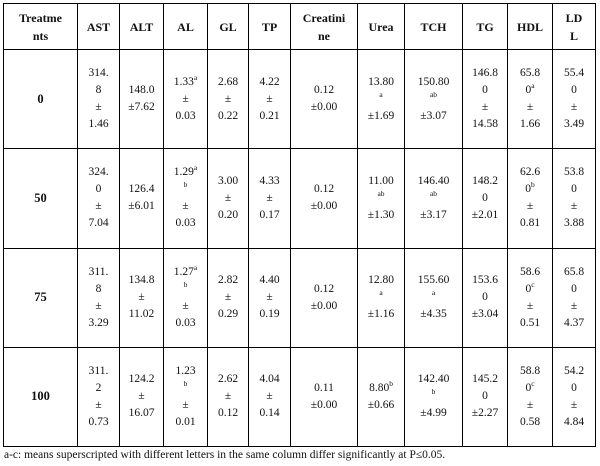  Describe the element at coordinates (228, 181) in the screenshot. I see `cell-line: 3.00` at that location.